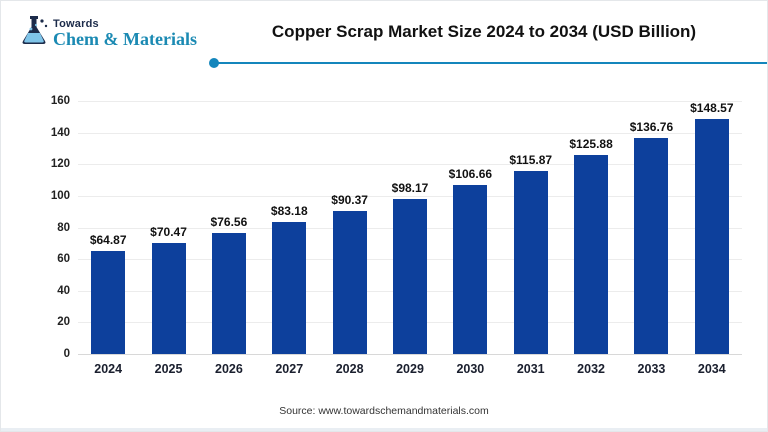 This screenshot has height=432, width=768. Describe the element at coordinates (229, 221) in the screenshot. I see `bar-value-label: $76.56` at that location.